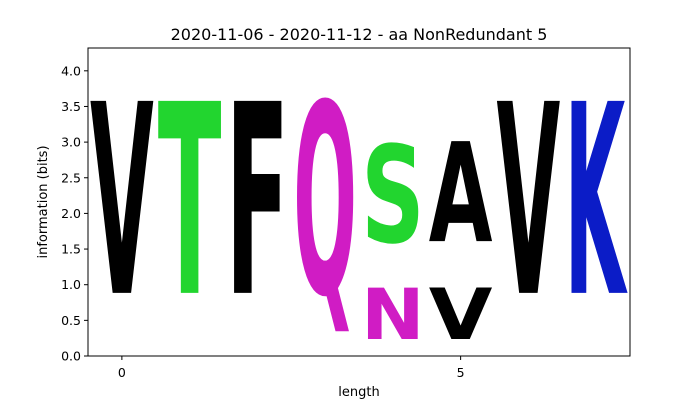 The height and width of the screenshot is (400, 700). Describe the element at coordinates (71, 106) in the screenshot. I see `y-tick-label: 3.5` at that location.